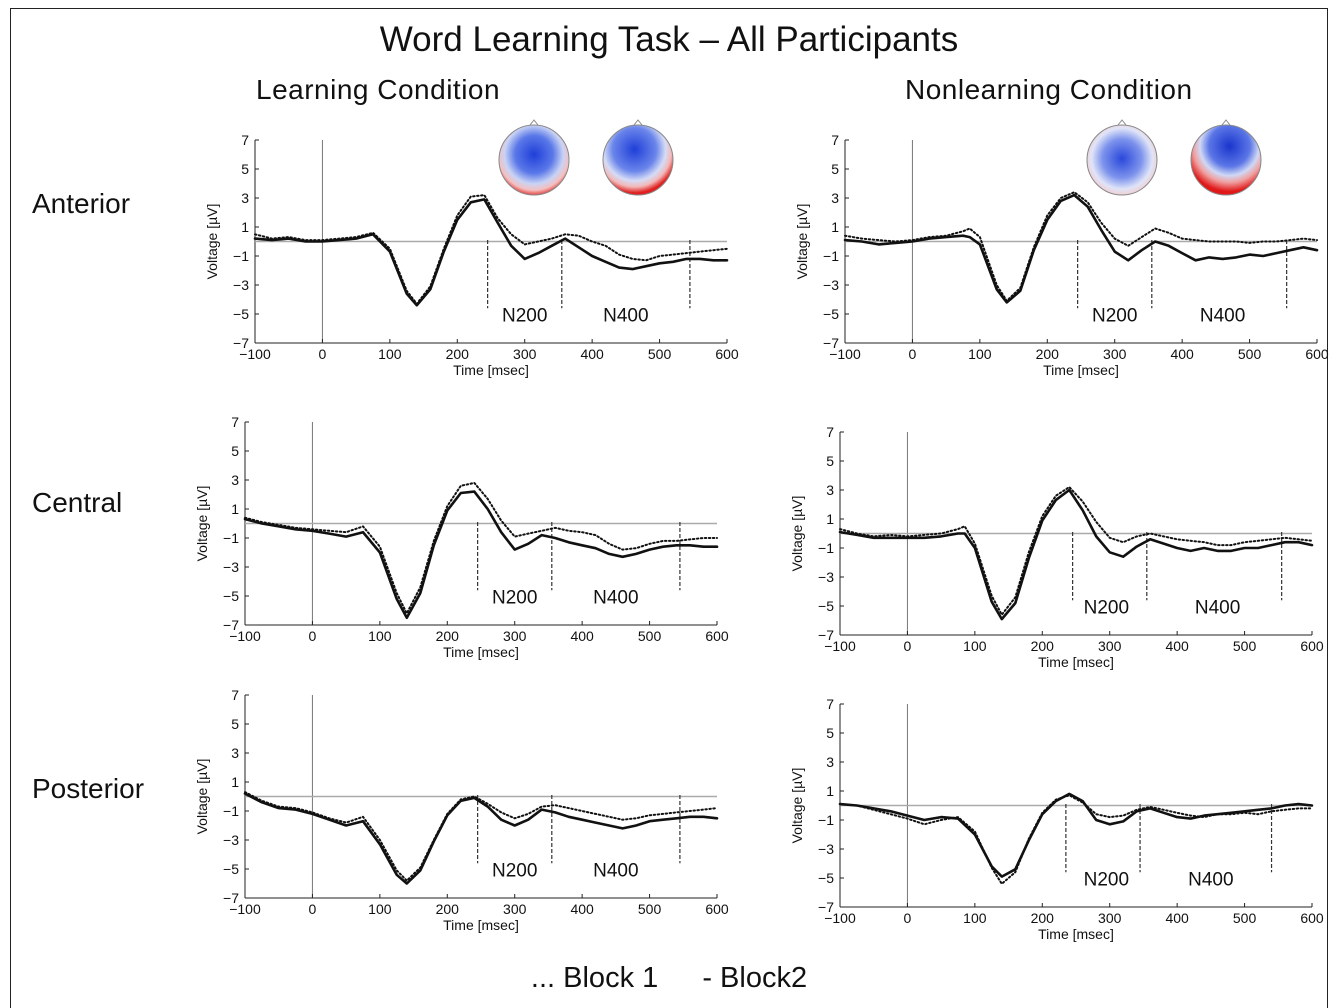  What do you see at coordinates (378, 89) in the screenshot?
I see `condition-title-learning: Learning Condition` at bounding box center [378, 89].